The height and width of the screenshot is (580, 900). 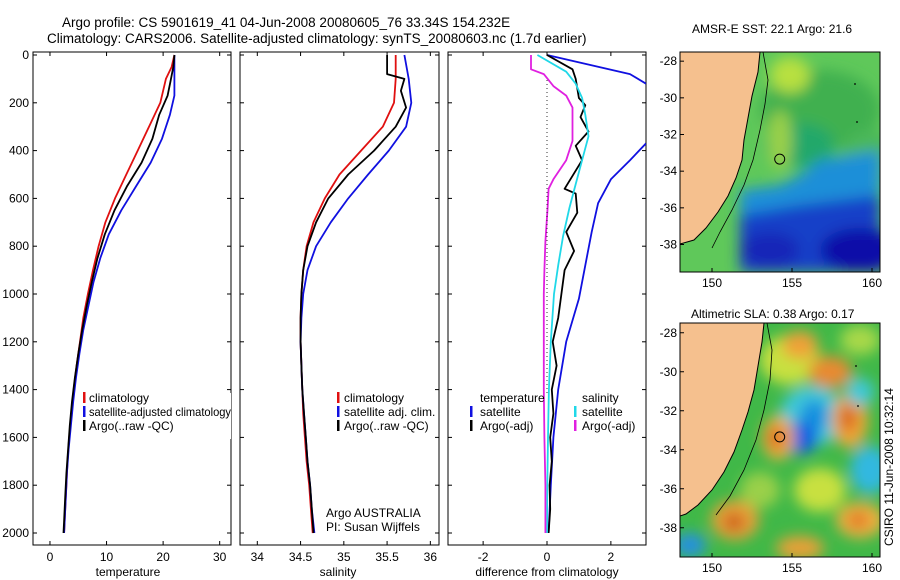 I want to click on sla-map-title: Altimetric SLA: 0.38 Argo: 0.17, so click(x=773, y=314).